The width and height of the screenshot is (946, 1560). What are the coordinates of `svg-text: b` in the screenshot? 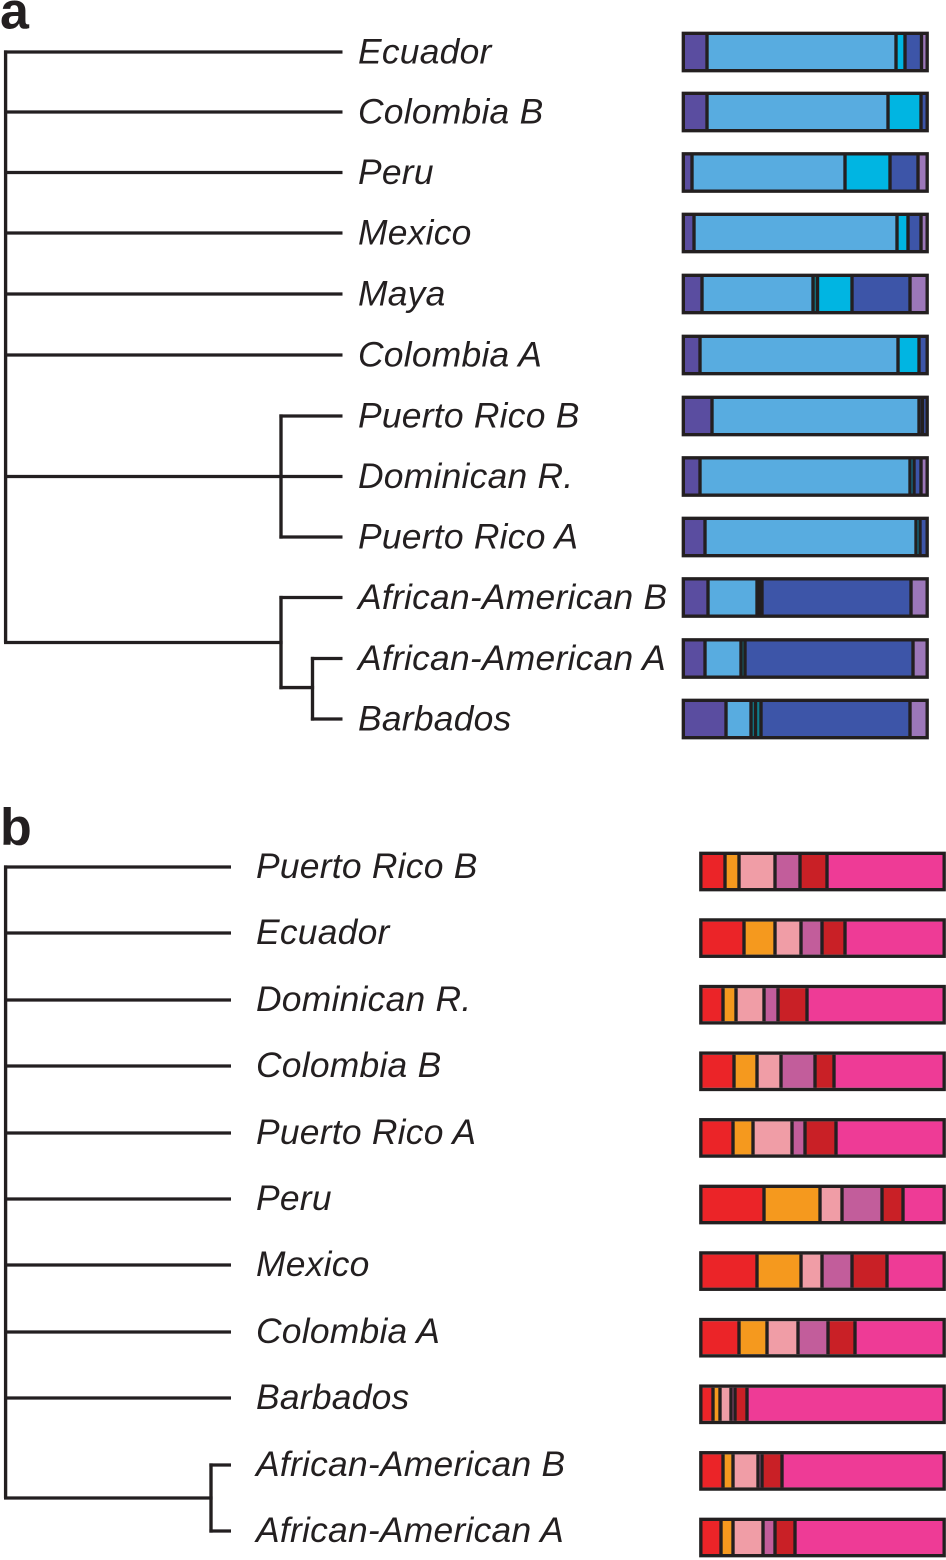 It's located at (16, 828).